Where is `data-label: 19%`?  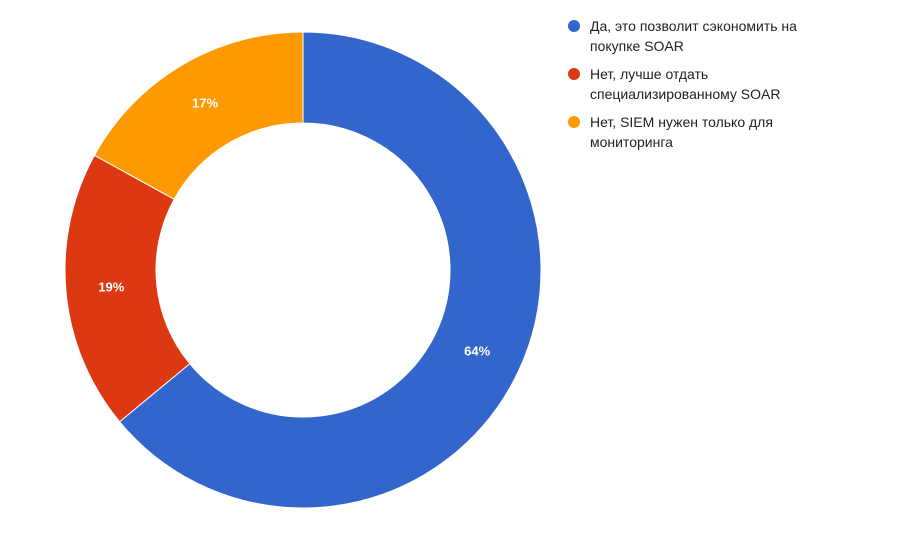 data-label: 19% is located at coordinates (111, 287).